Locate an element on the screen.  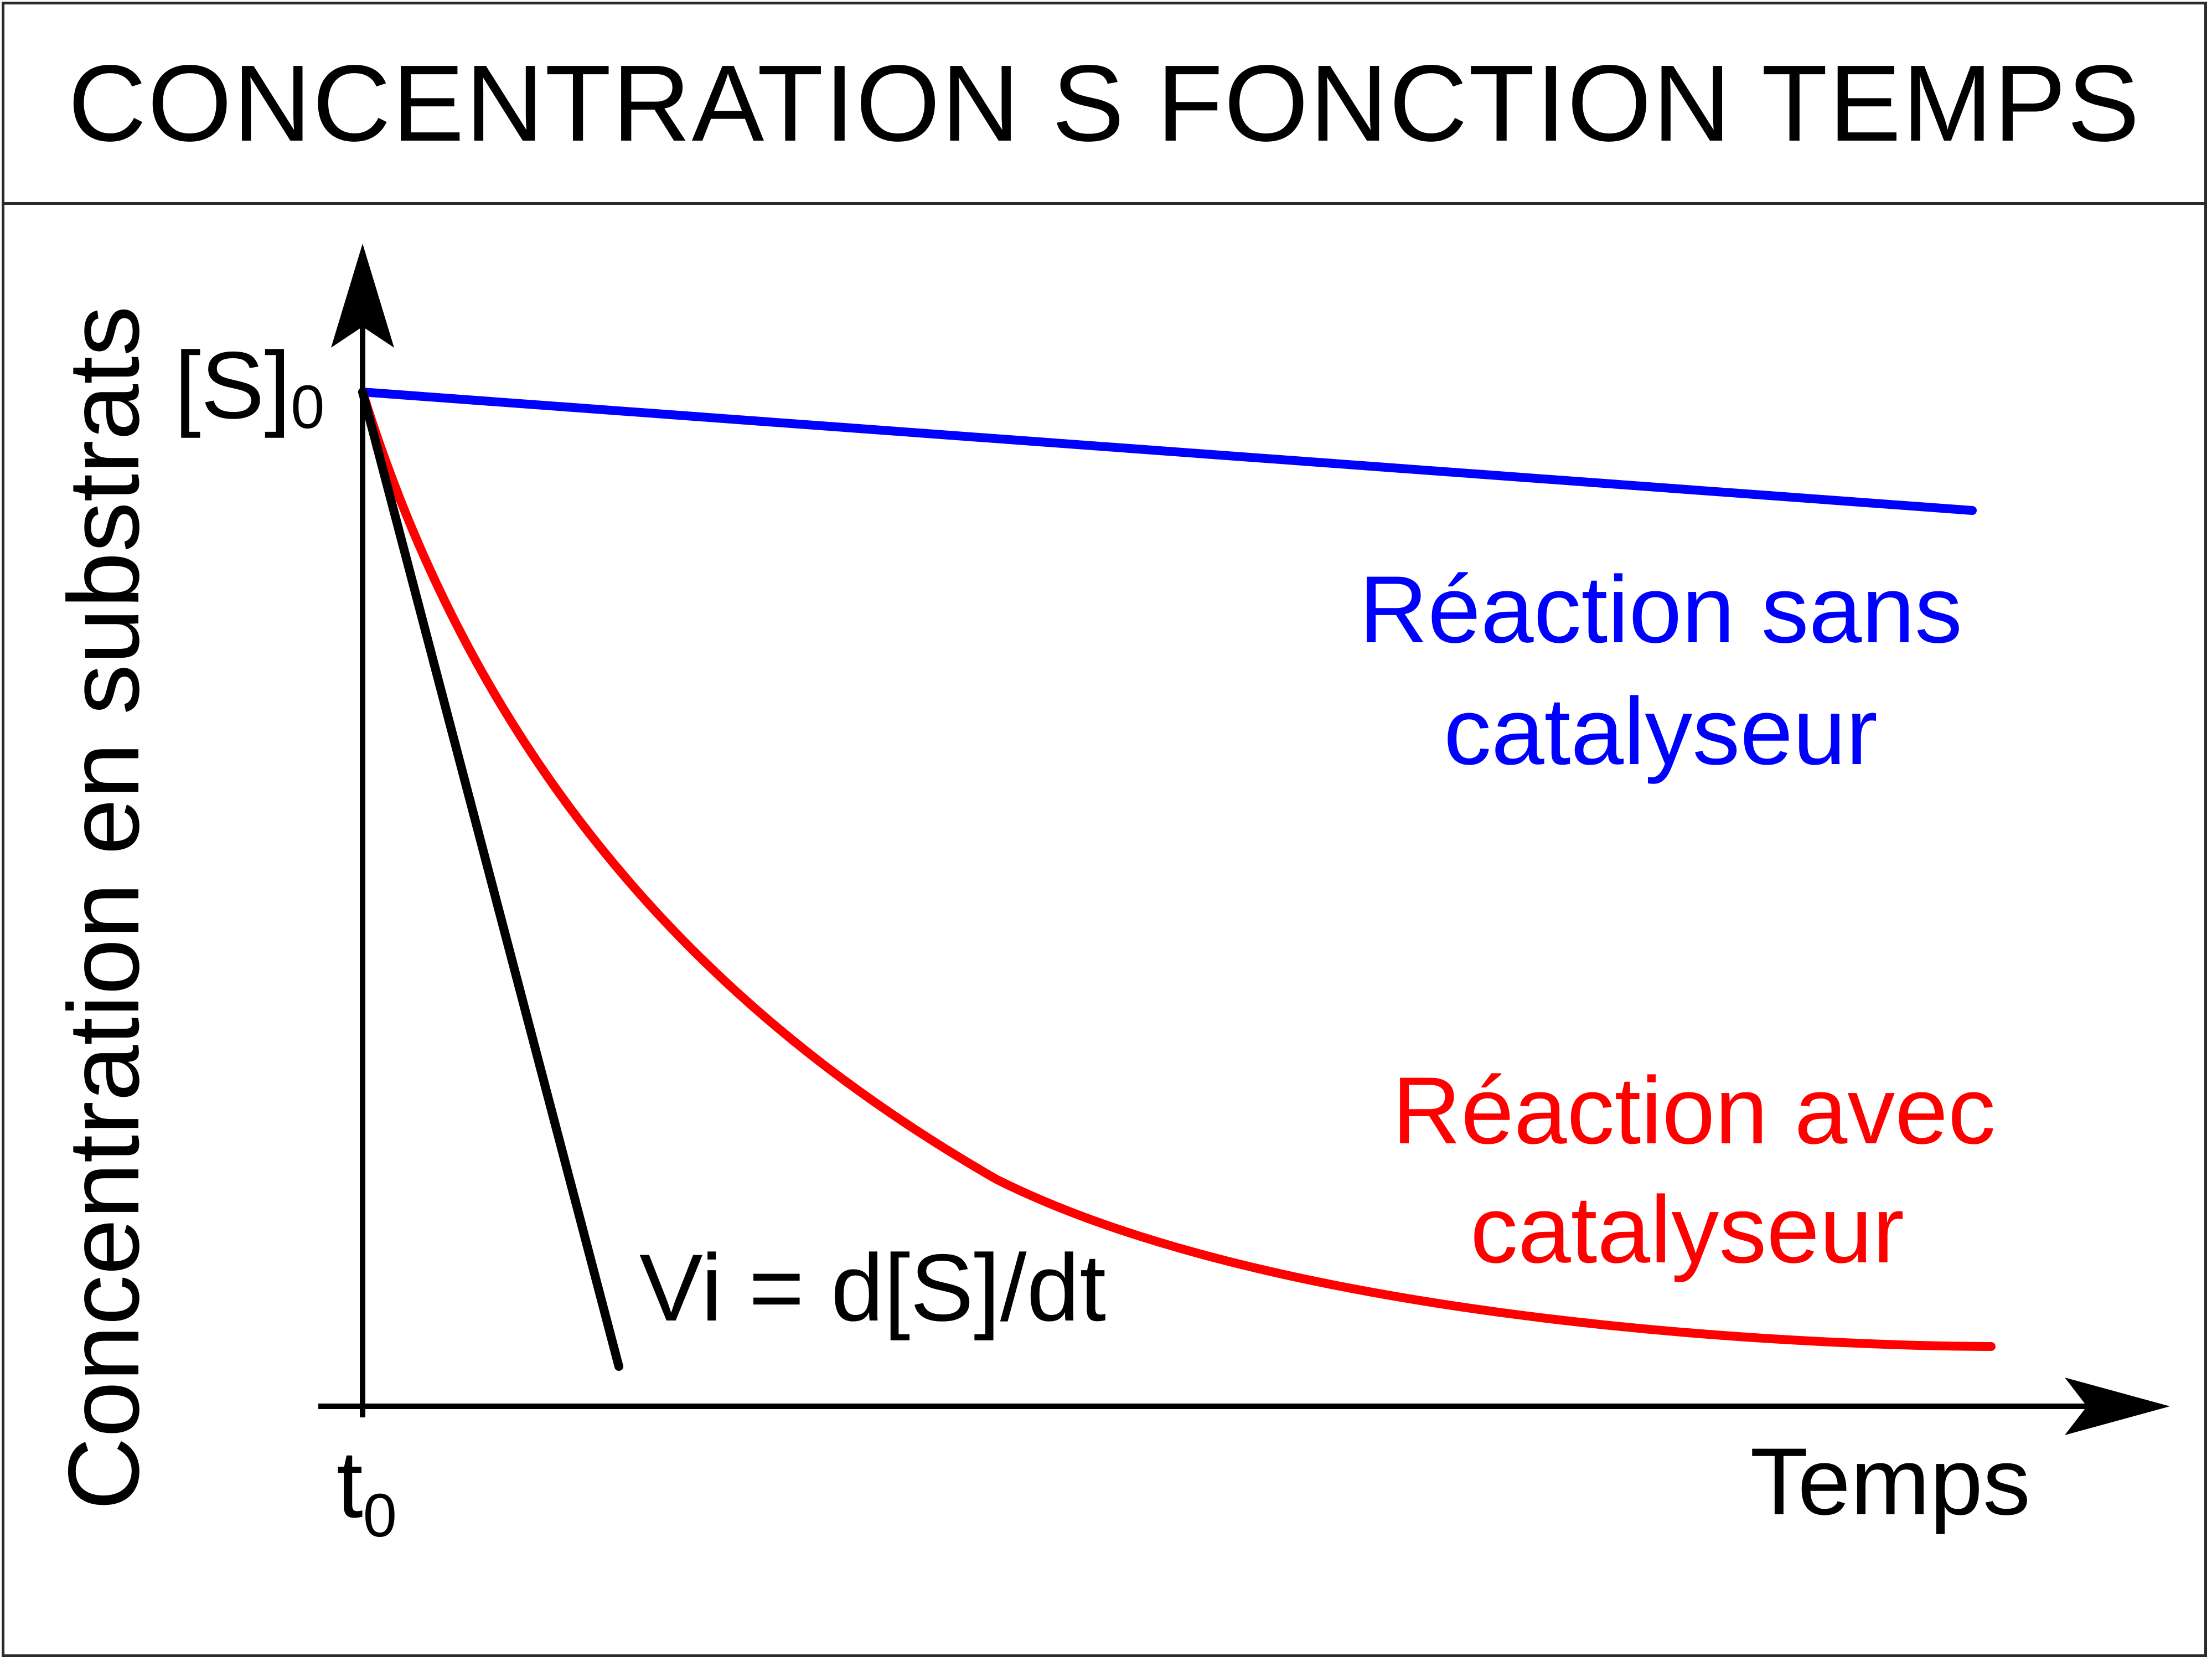
label-with-catalyst-line2: catalyseur is located at coordinates (1687, 1230).